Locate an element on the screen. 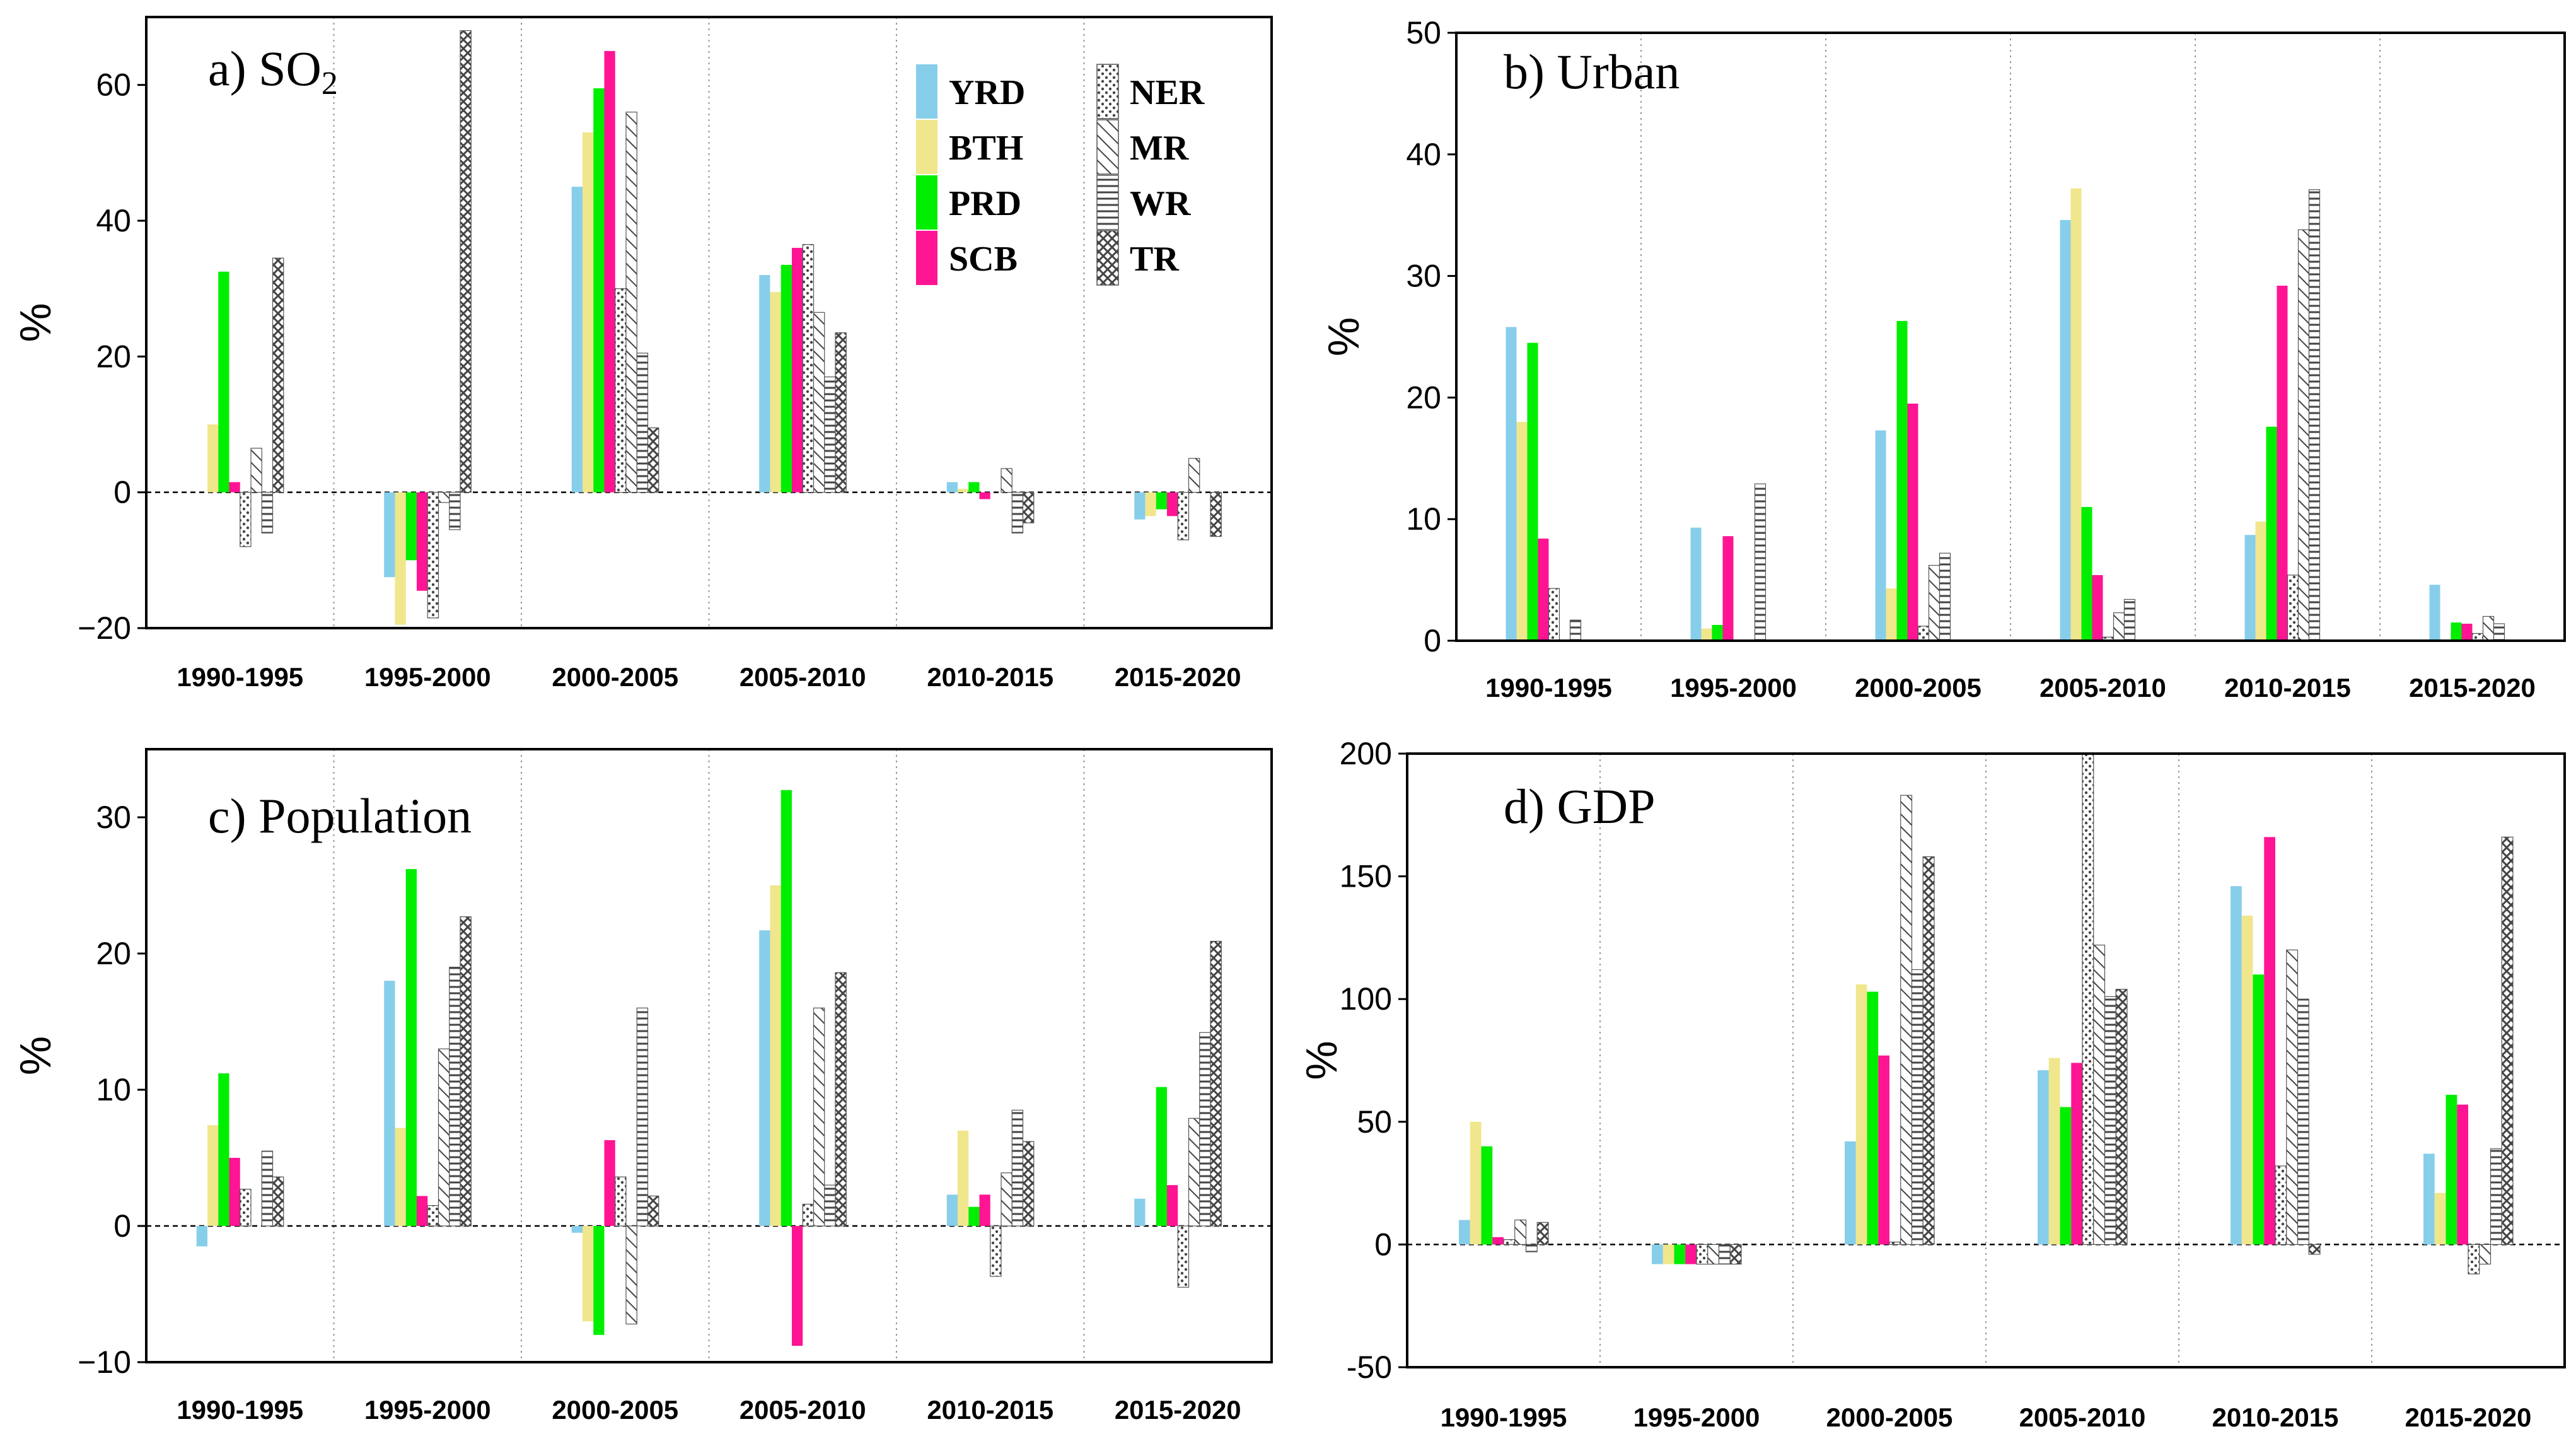  panel-title-subscript: 2 is located at coordinates (330, 84).